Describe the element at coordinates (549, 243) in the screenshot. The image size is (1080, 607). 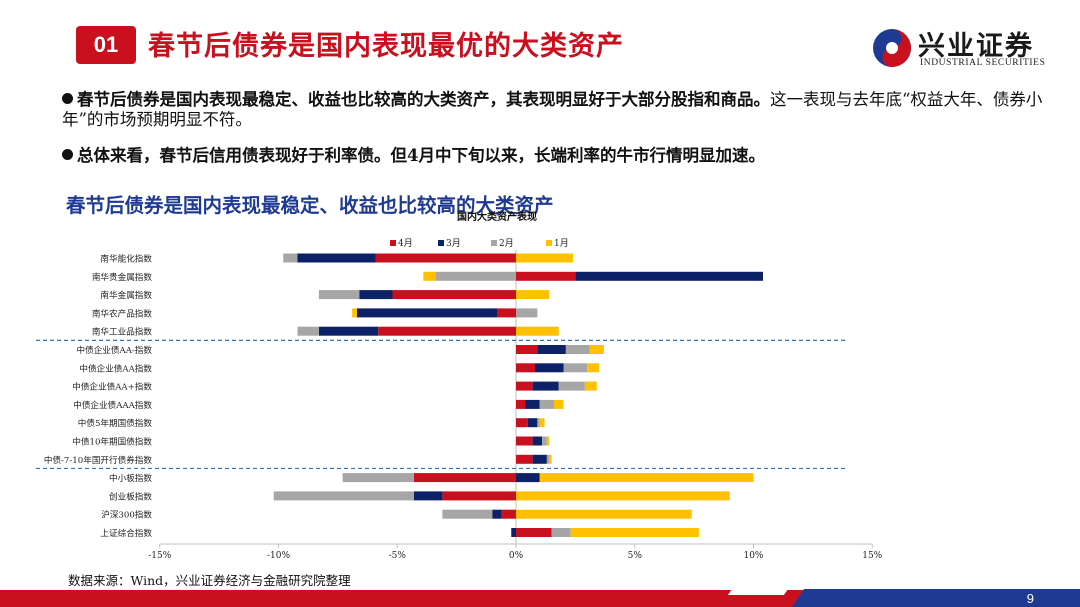
I see `legend-swatch-1月` at that location.